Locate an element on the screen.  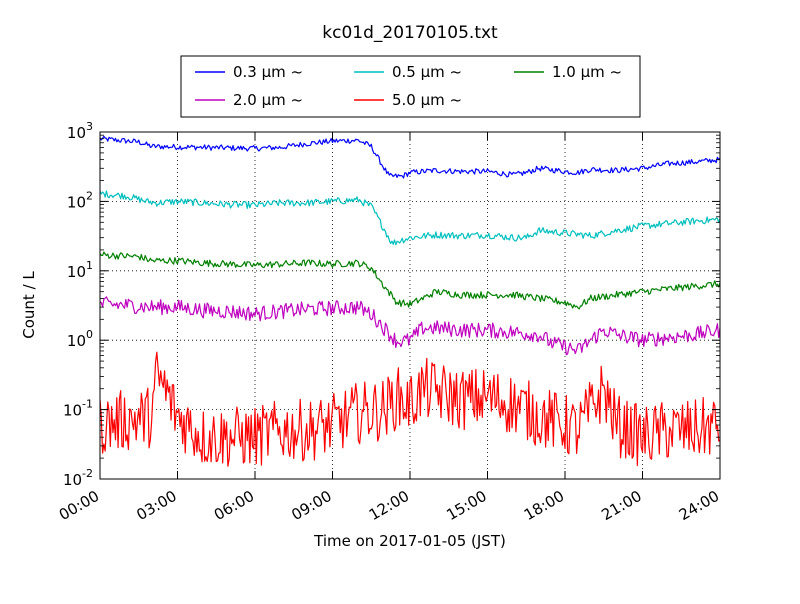
y-tick-exponent: -1 is located at coordinates (87, 404).